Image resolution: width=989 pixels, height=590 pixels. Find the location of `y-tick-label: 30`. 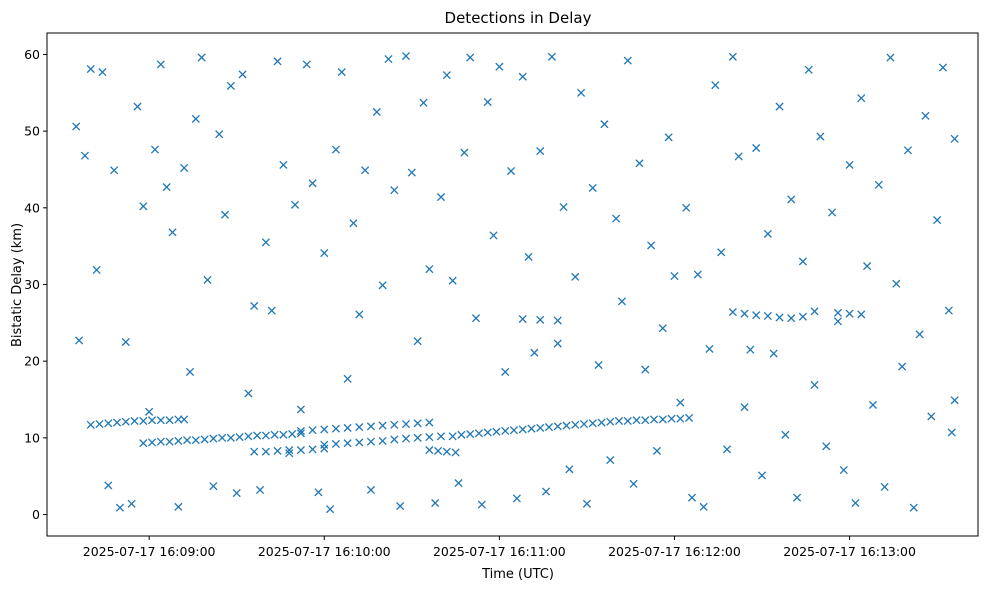

y-tick-label: 30 is located at coordinates (32, 284).